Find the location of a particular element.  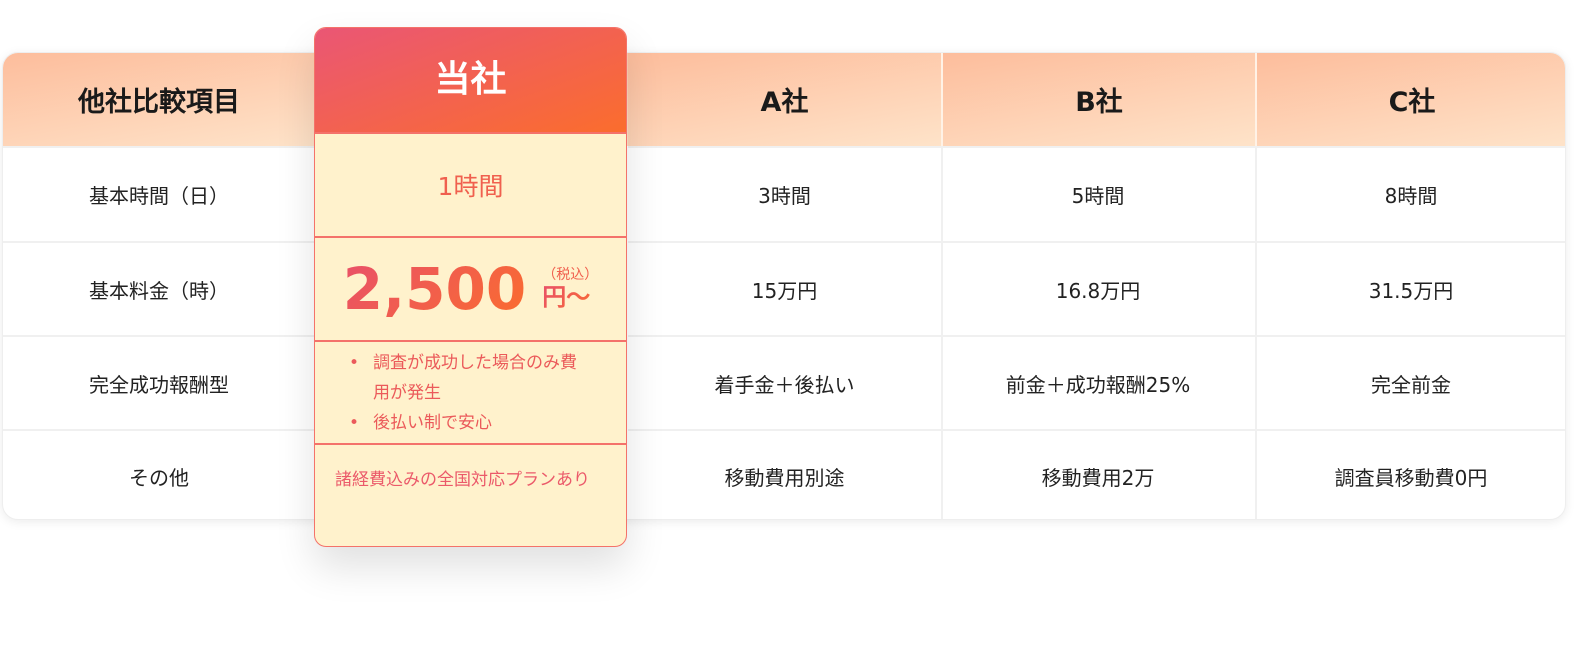

cell-a: 15万円 is located at coordinates (784, 288).